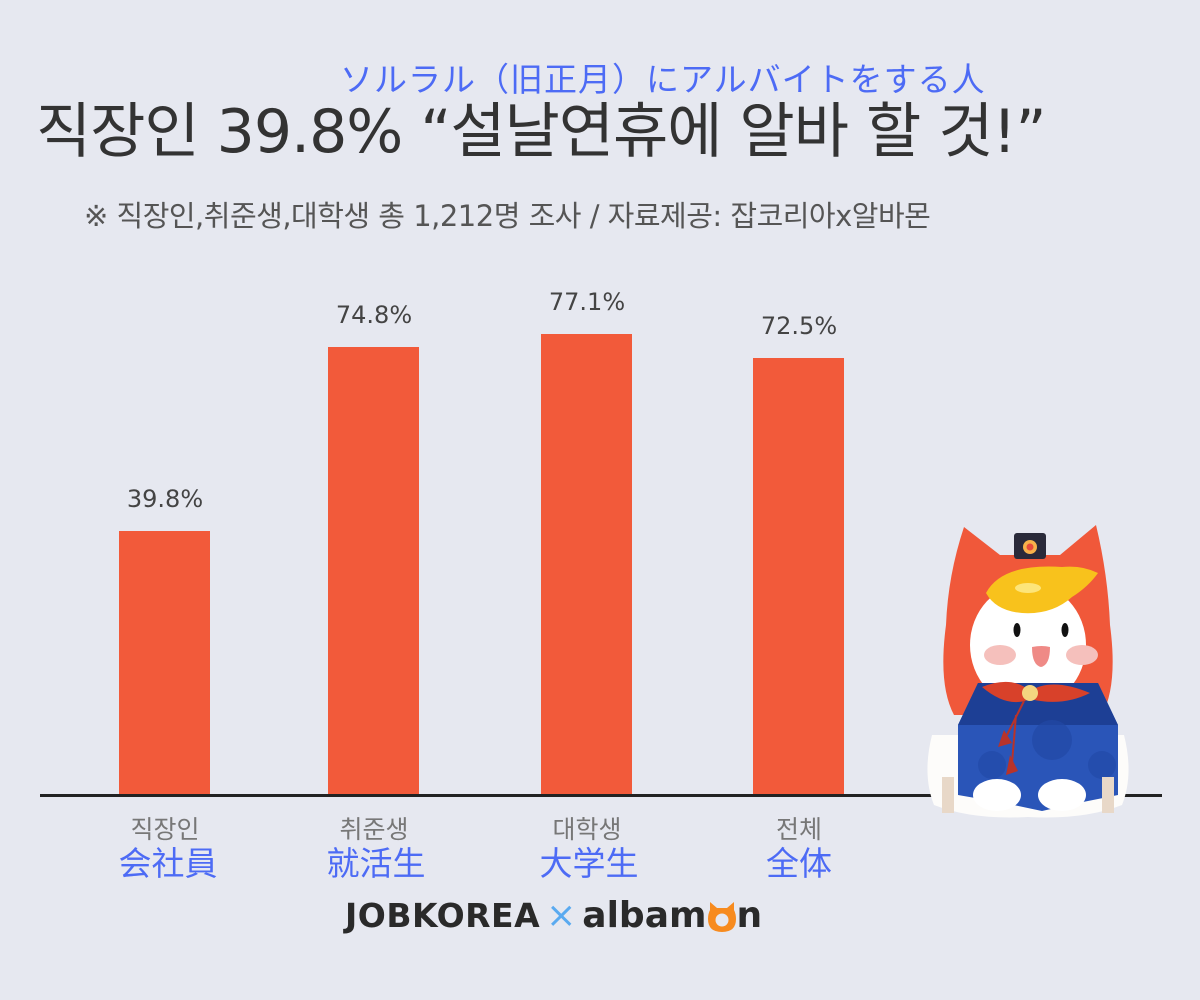  What do you see at coordinates (443, 915) in the screenshot?
I see `jobkorea-wordmark: JOBKOREA` at bounding box center [443, 915].